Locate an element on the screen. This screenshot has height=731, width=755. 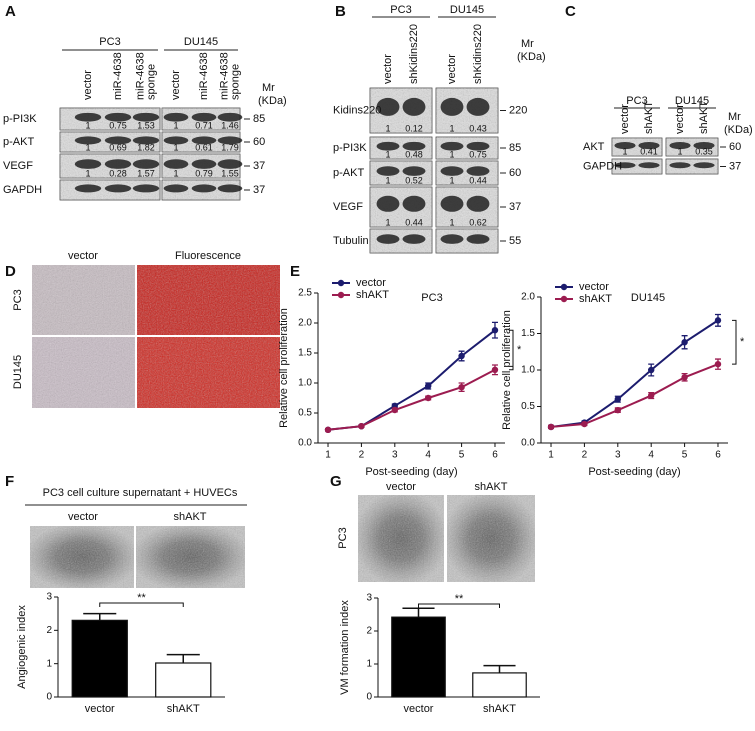
row-label: Kidins220 is located at coordinates (357, 110).